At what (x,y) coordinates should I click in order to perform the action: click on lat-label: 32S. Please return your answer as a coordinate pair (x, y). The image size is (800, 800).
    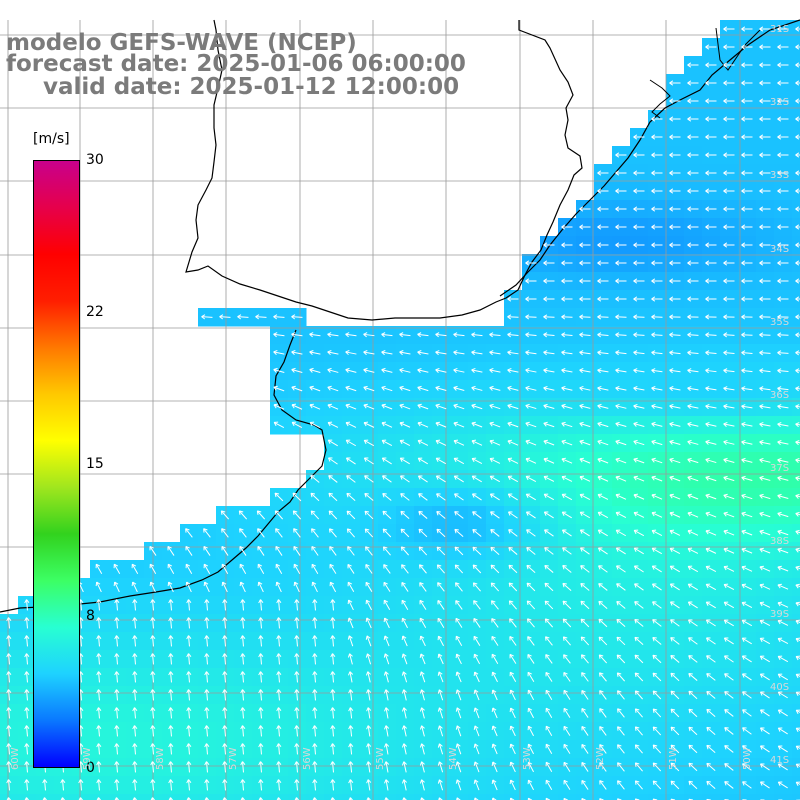
    Looking at the image, I should click on (779, 102).